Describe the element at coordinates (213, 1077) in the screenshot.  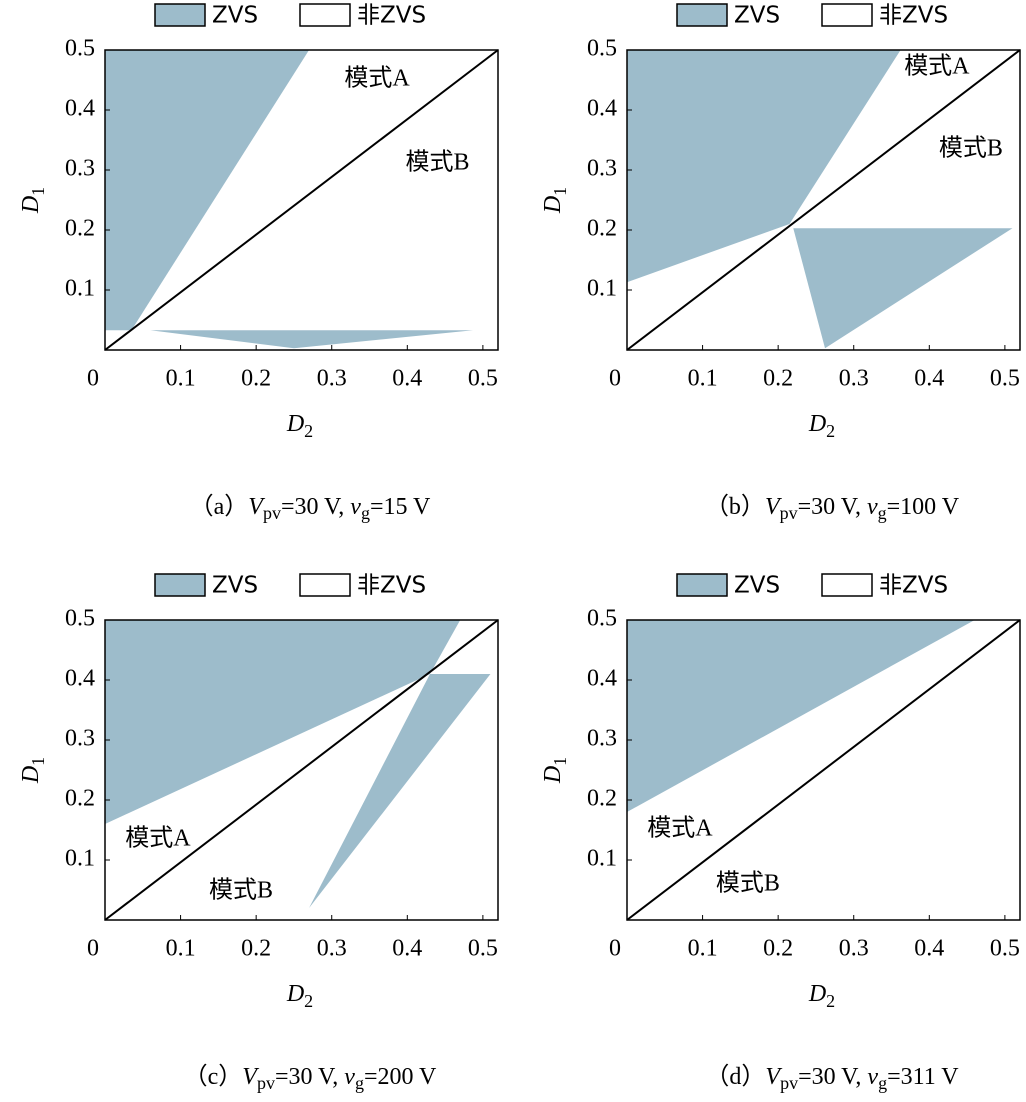
I see `caption-part: （c）` at that location.